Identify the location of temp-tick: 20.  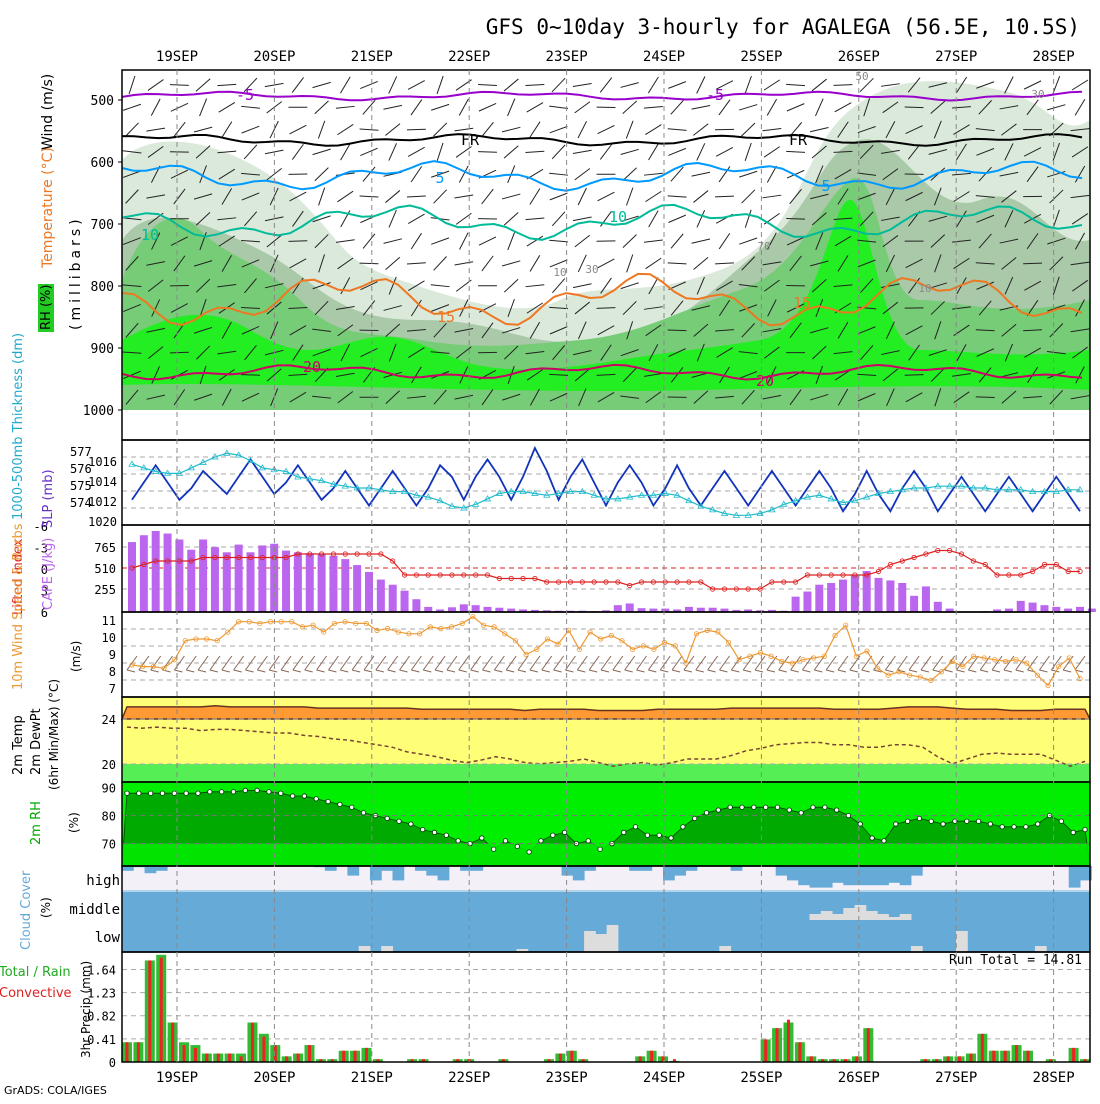
(109, 765).